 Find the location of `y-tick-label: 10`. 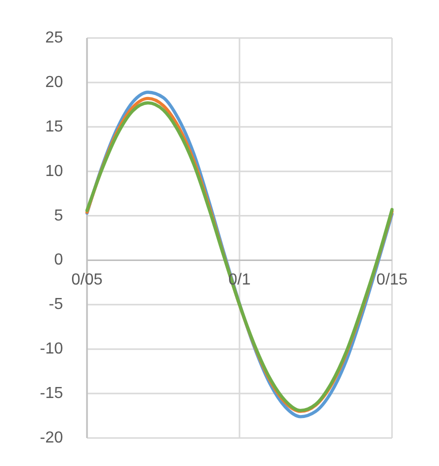

y-tick-label: 10 is located at coordinates (54, 171).